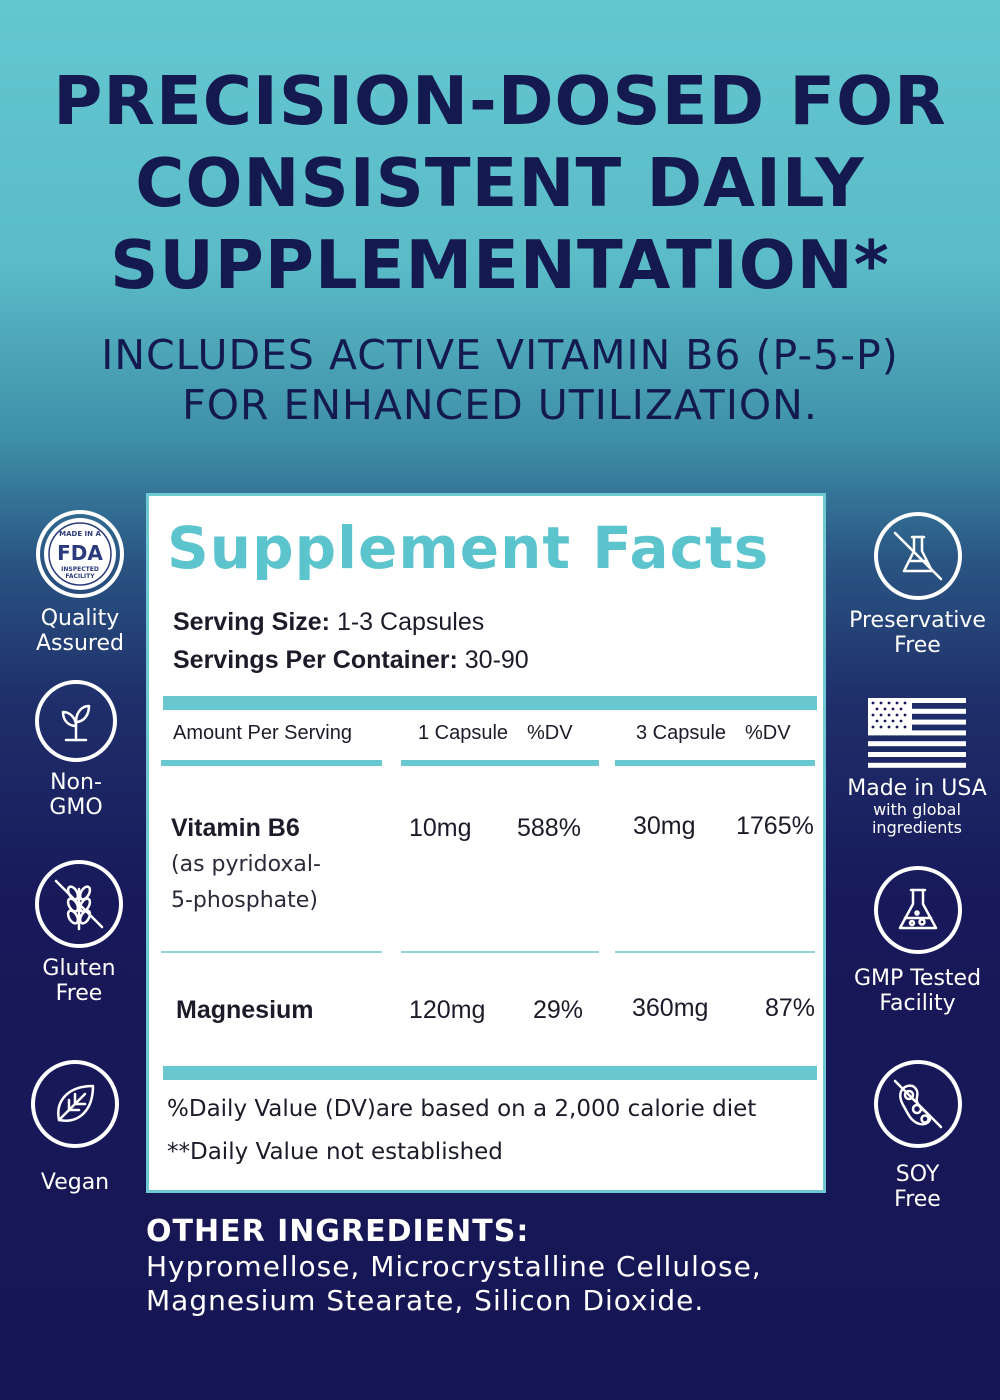 This screenshot has width=1000, height=1400. I want to click on column-3-capsule-dv: %DV, so click(768, 733).